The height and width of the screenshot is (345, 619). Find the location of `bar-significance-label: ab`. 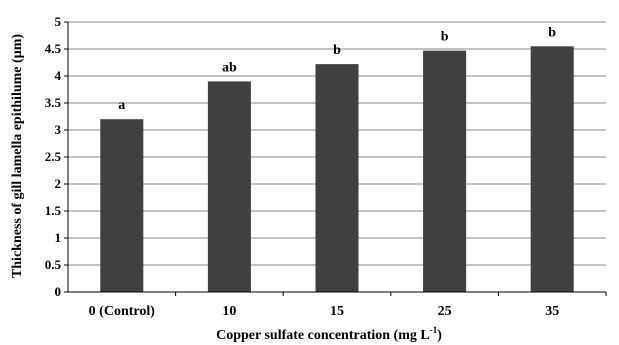

bar-significance-label: ab is located at coordinates (229, 67).